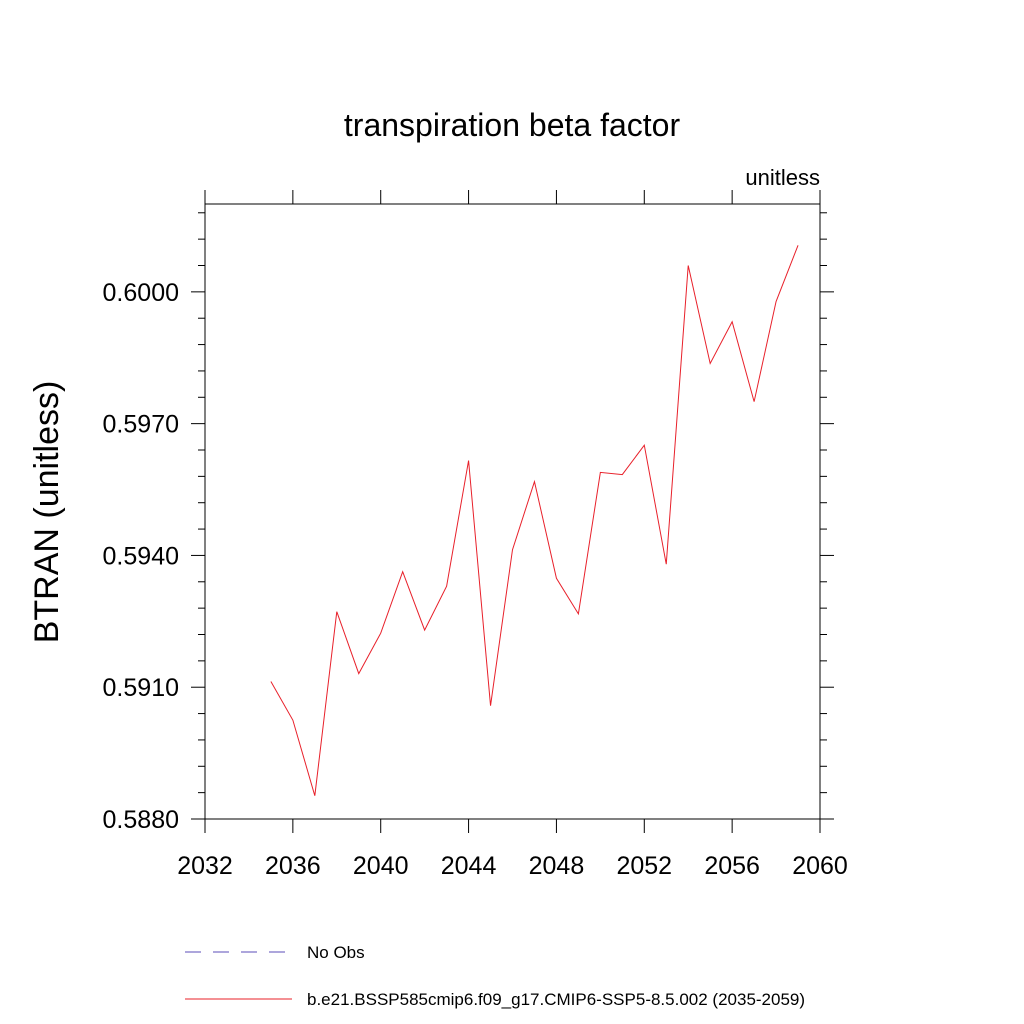 The height and width of the screenshot is (1024, 1024). I want to click on x-tick-label: 2044, so click(469, 866).